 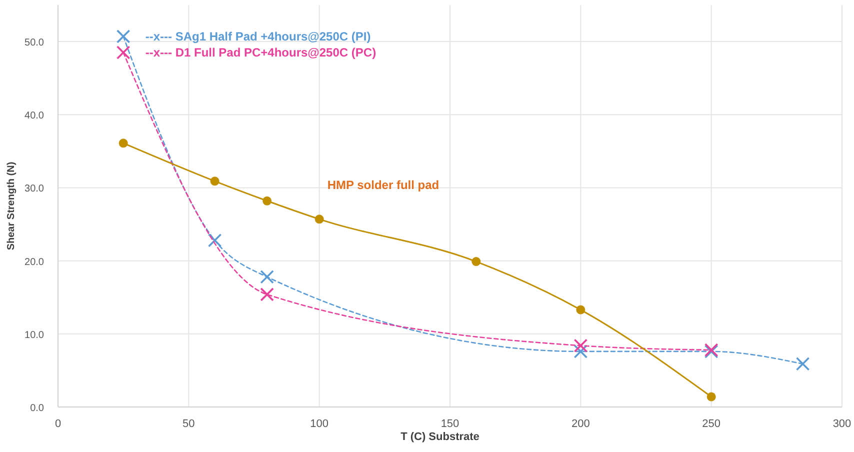 What do you see at coordinates (260, 53) in the screenshot?
I see `series-label: --x--- D1 Full Pad PC+4hours@250C (PC)` at bounding box center [260, 53].